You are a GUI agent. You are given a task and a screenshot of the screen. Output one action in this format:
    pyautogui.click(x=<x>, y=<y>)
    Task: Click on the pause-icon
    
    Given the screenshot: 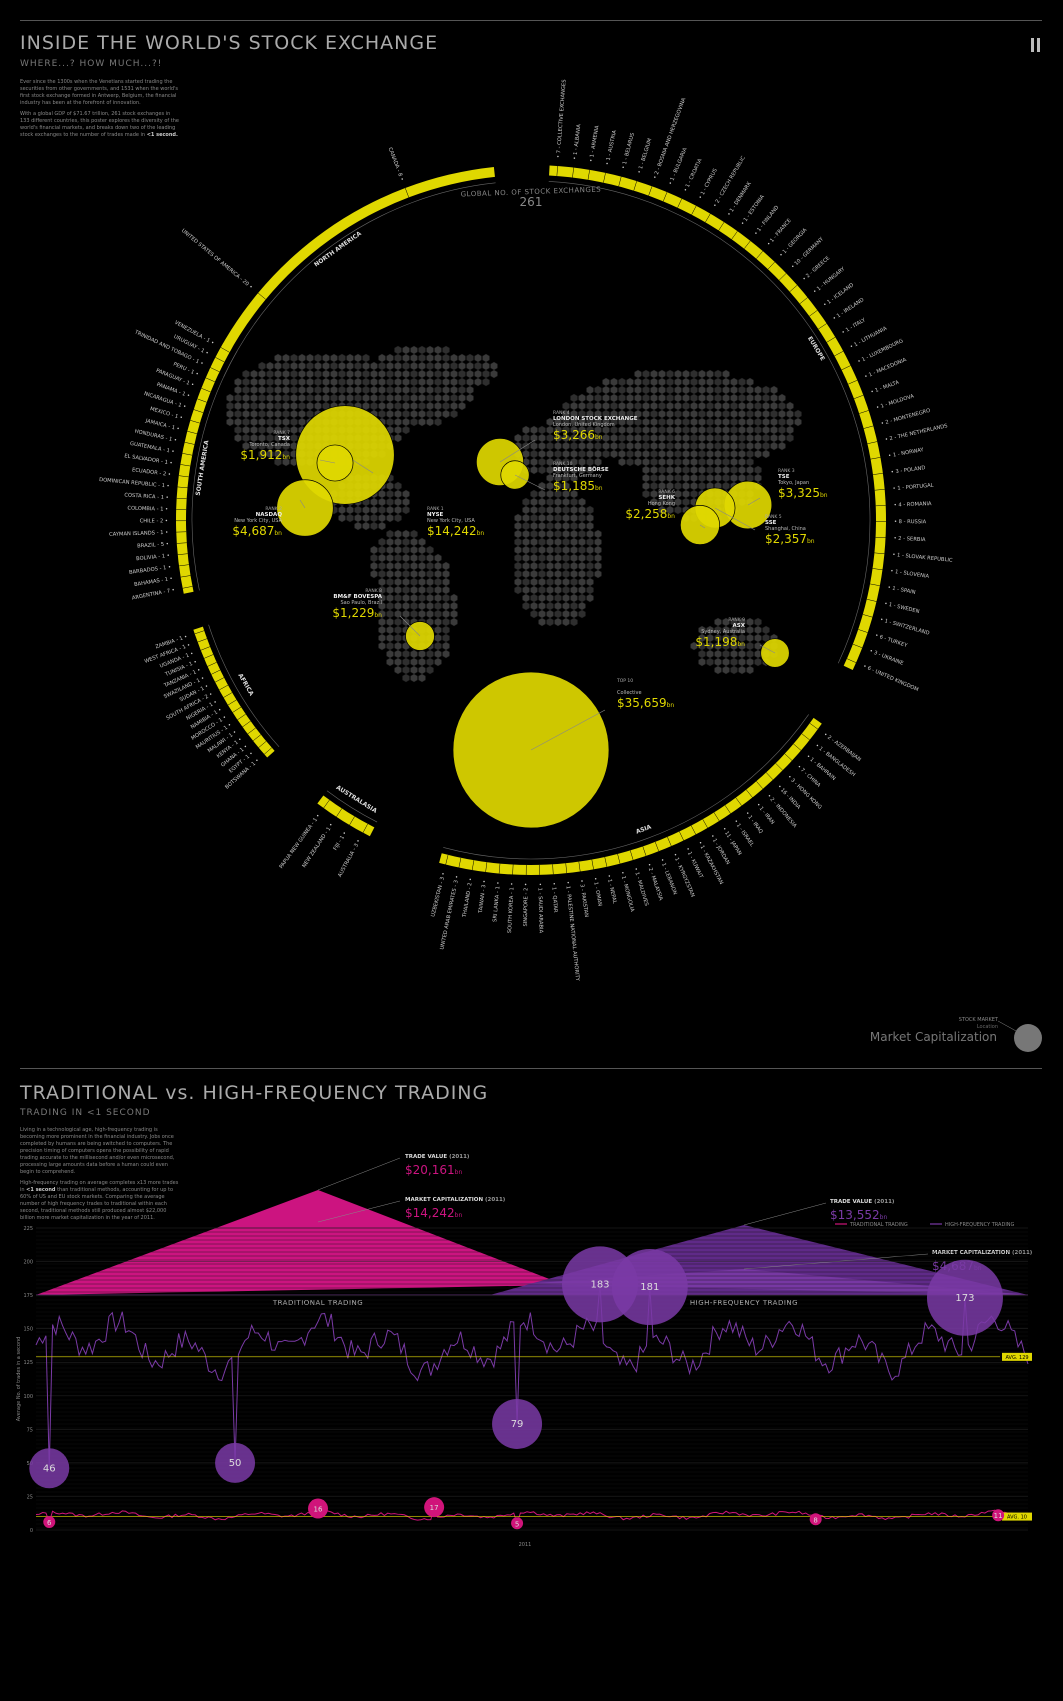 What is the action you would take?
    pyautogui.click(x=1036, y=45)
    